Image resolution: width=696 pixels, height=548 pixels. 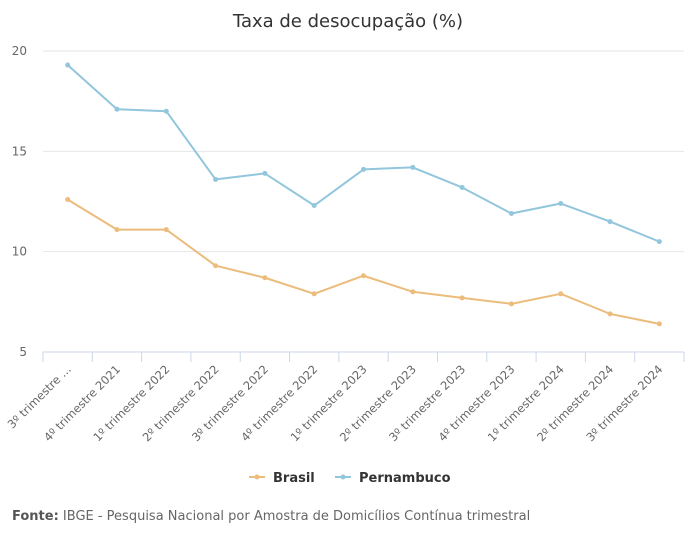 What do you see at coordinates (35, 516) in the screenshot?
I see `source-label: Fonte:` at bounding box center [35, 516].